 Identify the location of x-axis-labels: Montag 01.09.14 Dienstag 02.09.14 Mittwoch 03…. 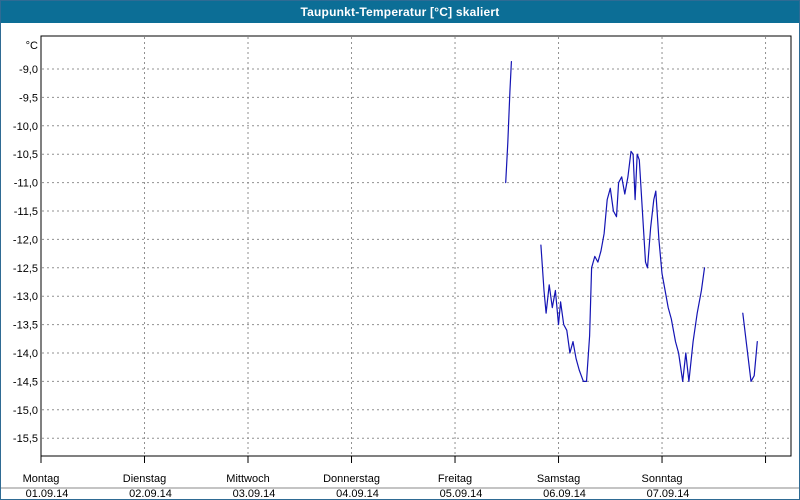
(356, 486).